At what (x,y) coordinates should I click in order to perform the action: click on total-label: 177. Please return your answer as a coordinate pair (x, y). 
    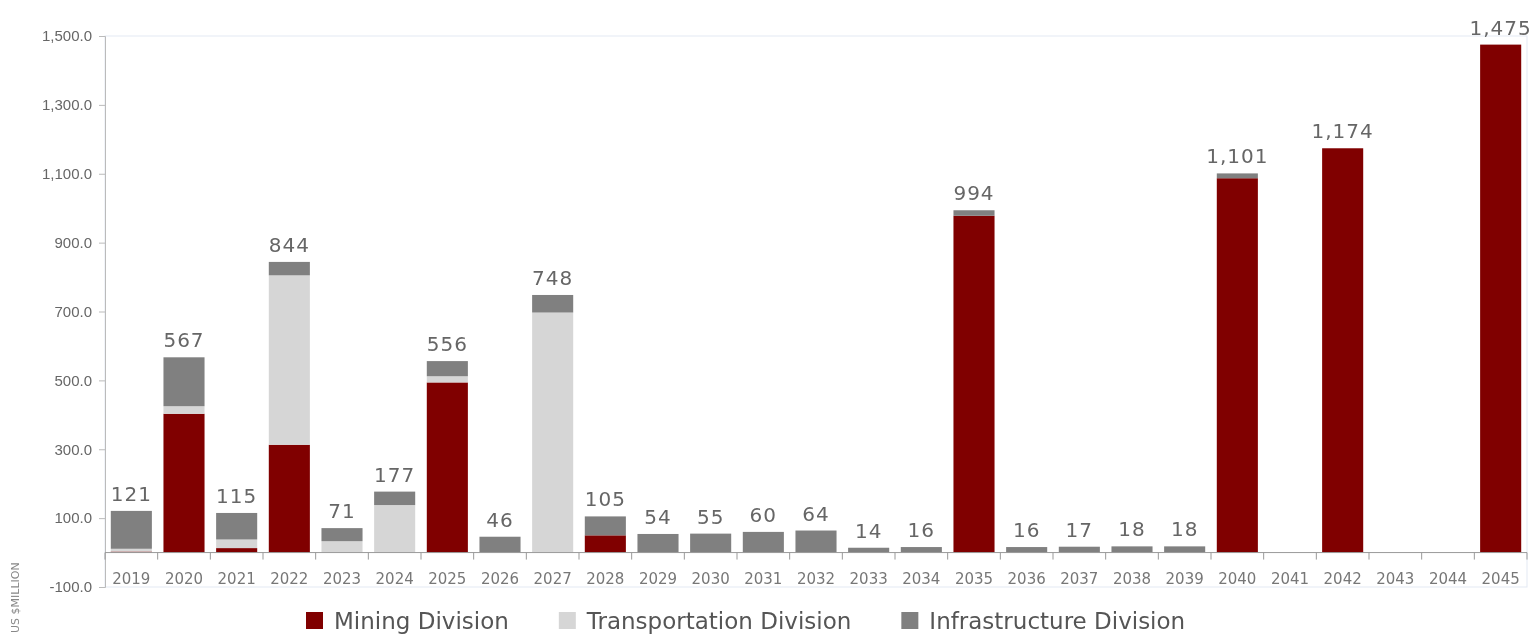
    Looking at the image, I should click on (395, 474).